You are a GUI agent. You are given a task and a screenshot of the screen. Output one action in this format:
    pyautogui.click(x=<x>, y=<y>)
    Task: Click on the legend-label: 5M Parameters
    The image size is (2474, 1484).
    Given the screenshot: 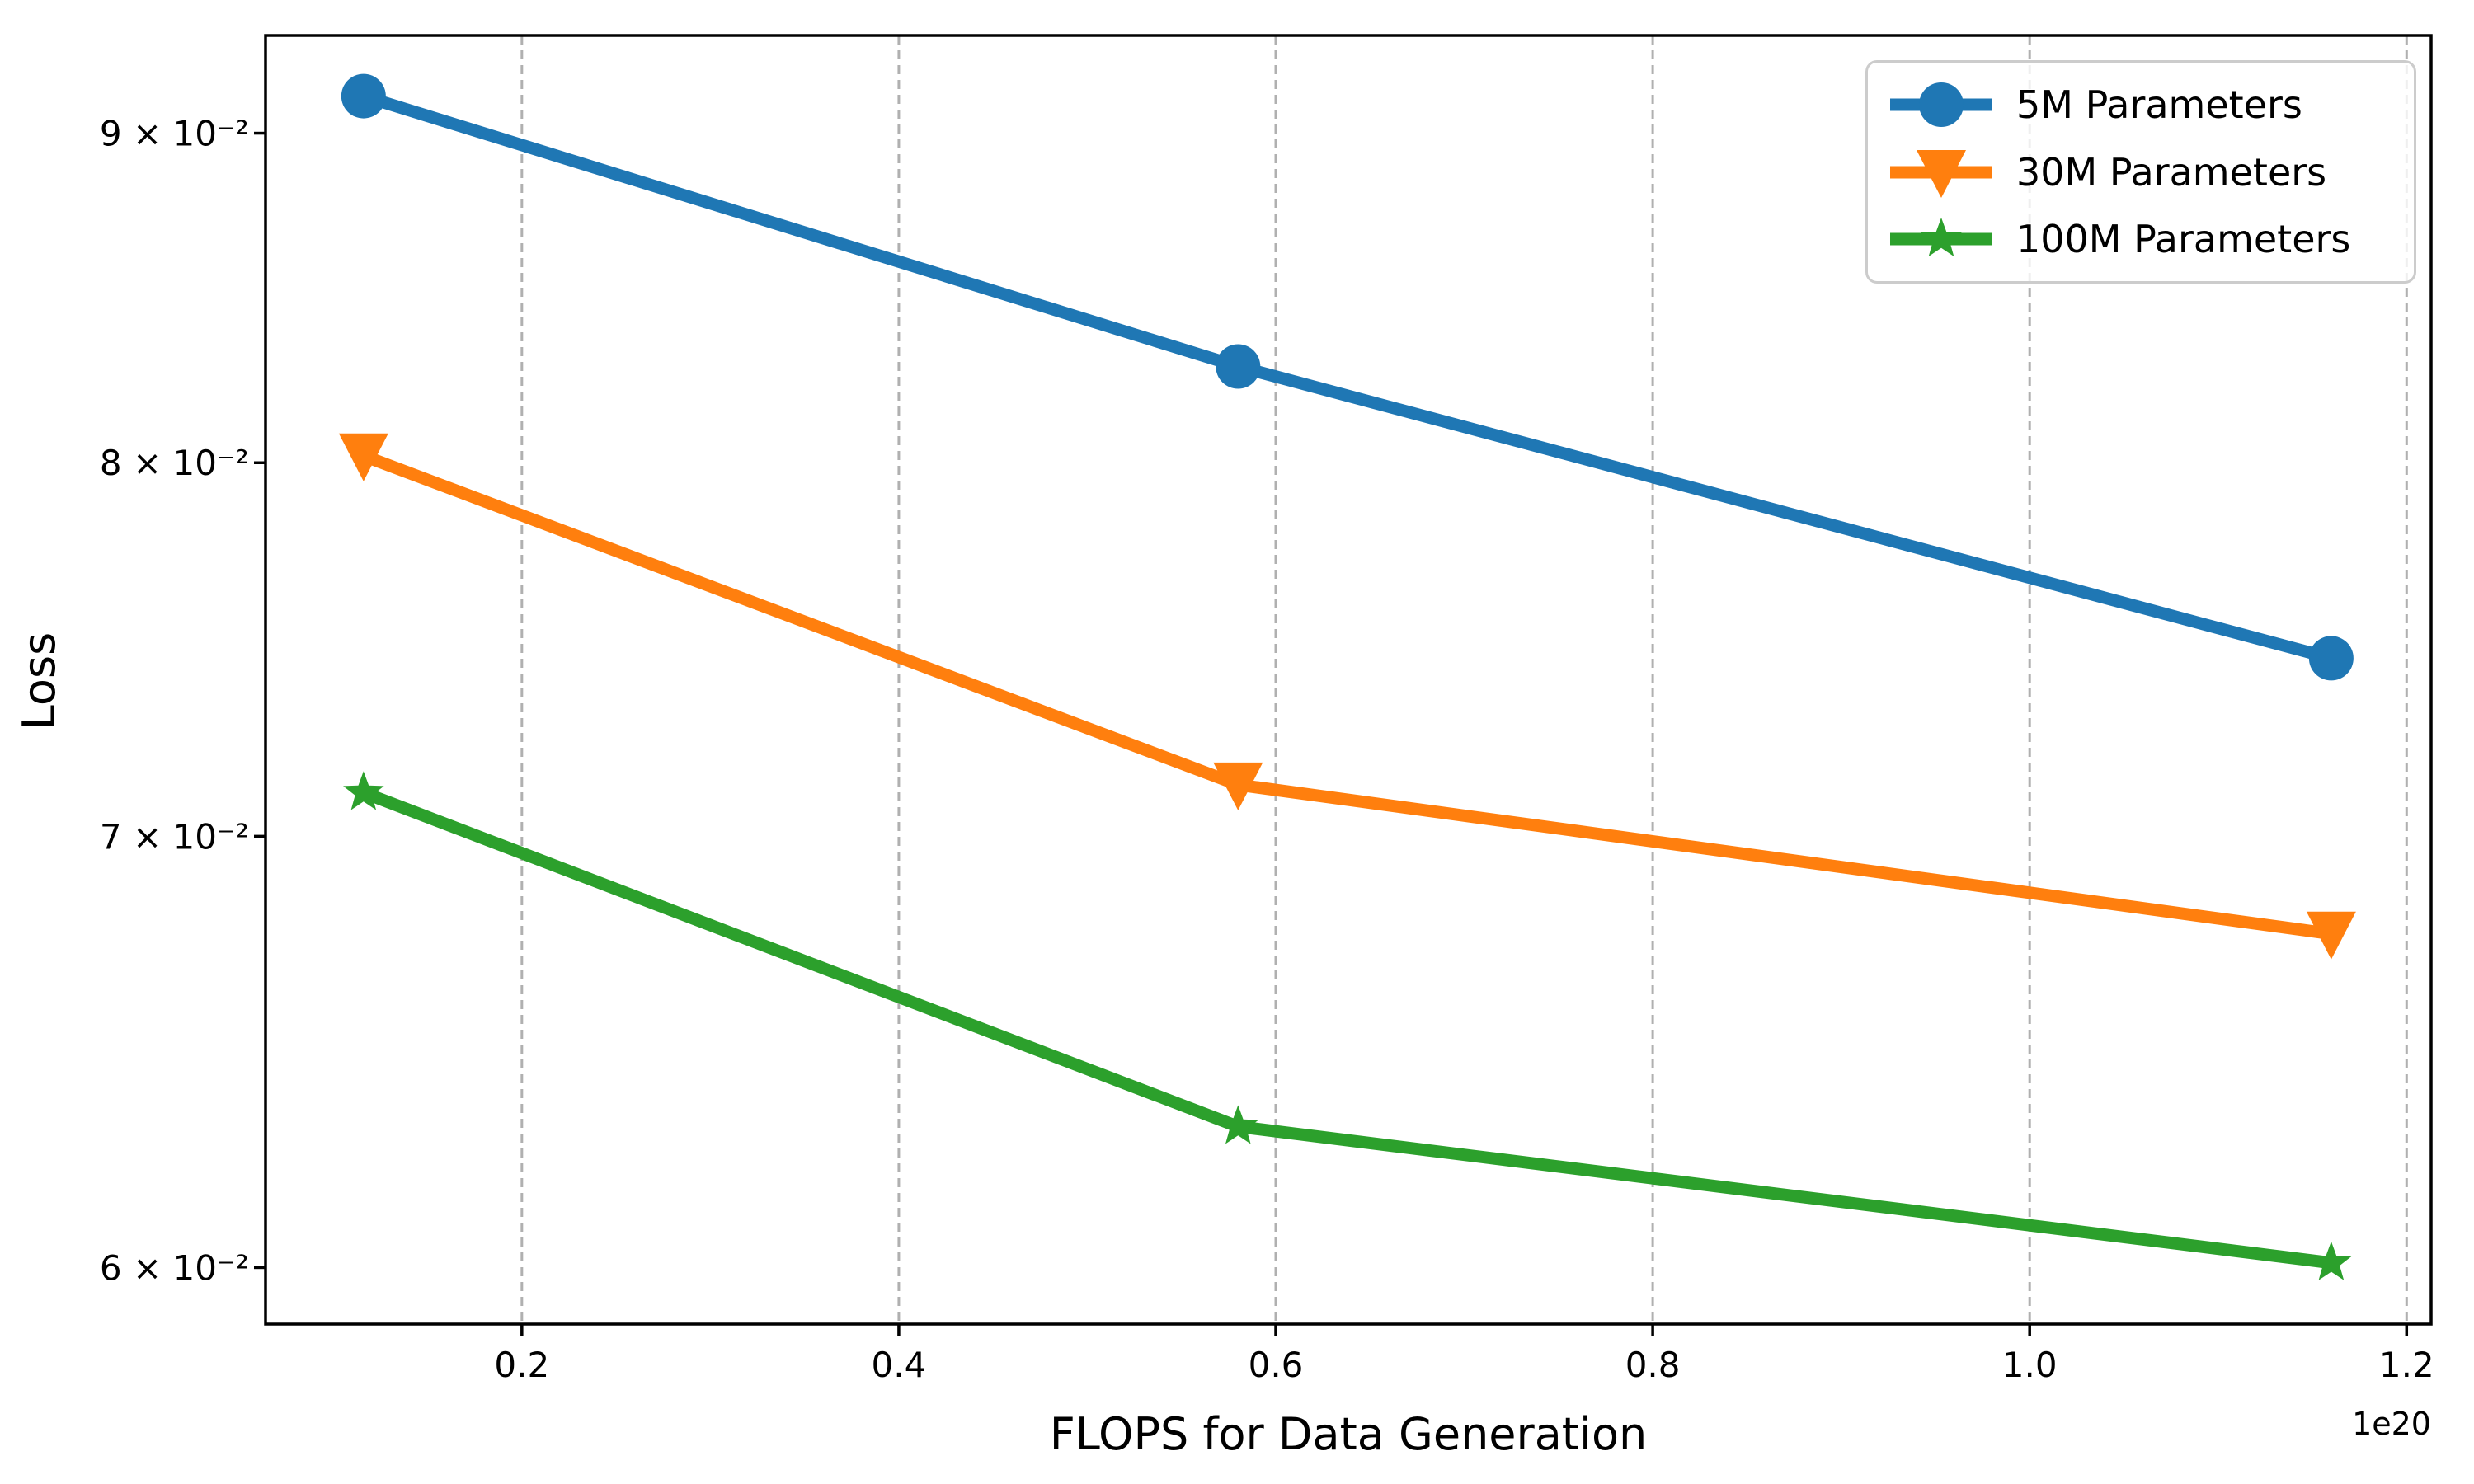 What is the action you would take?
    pyautogui.click(x=2159, y=104)
    